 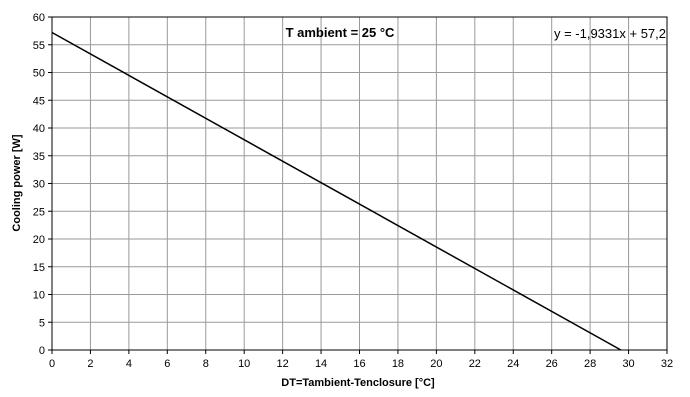 I want to click on y-tick-label: 5, so click(x=42, y=323).